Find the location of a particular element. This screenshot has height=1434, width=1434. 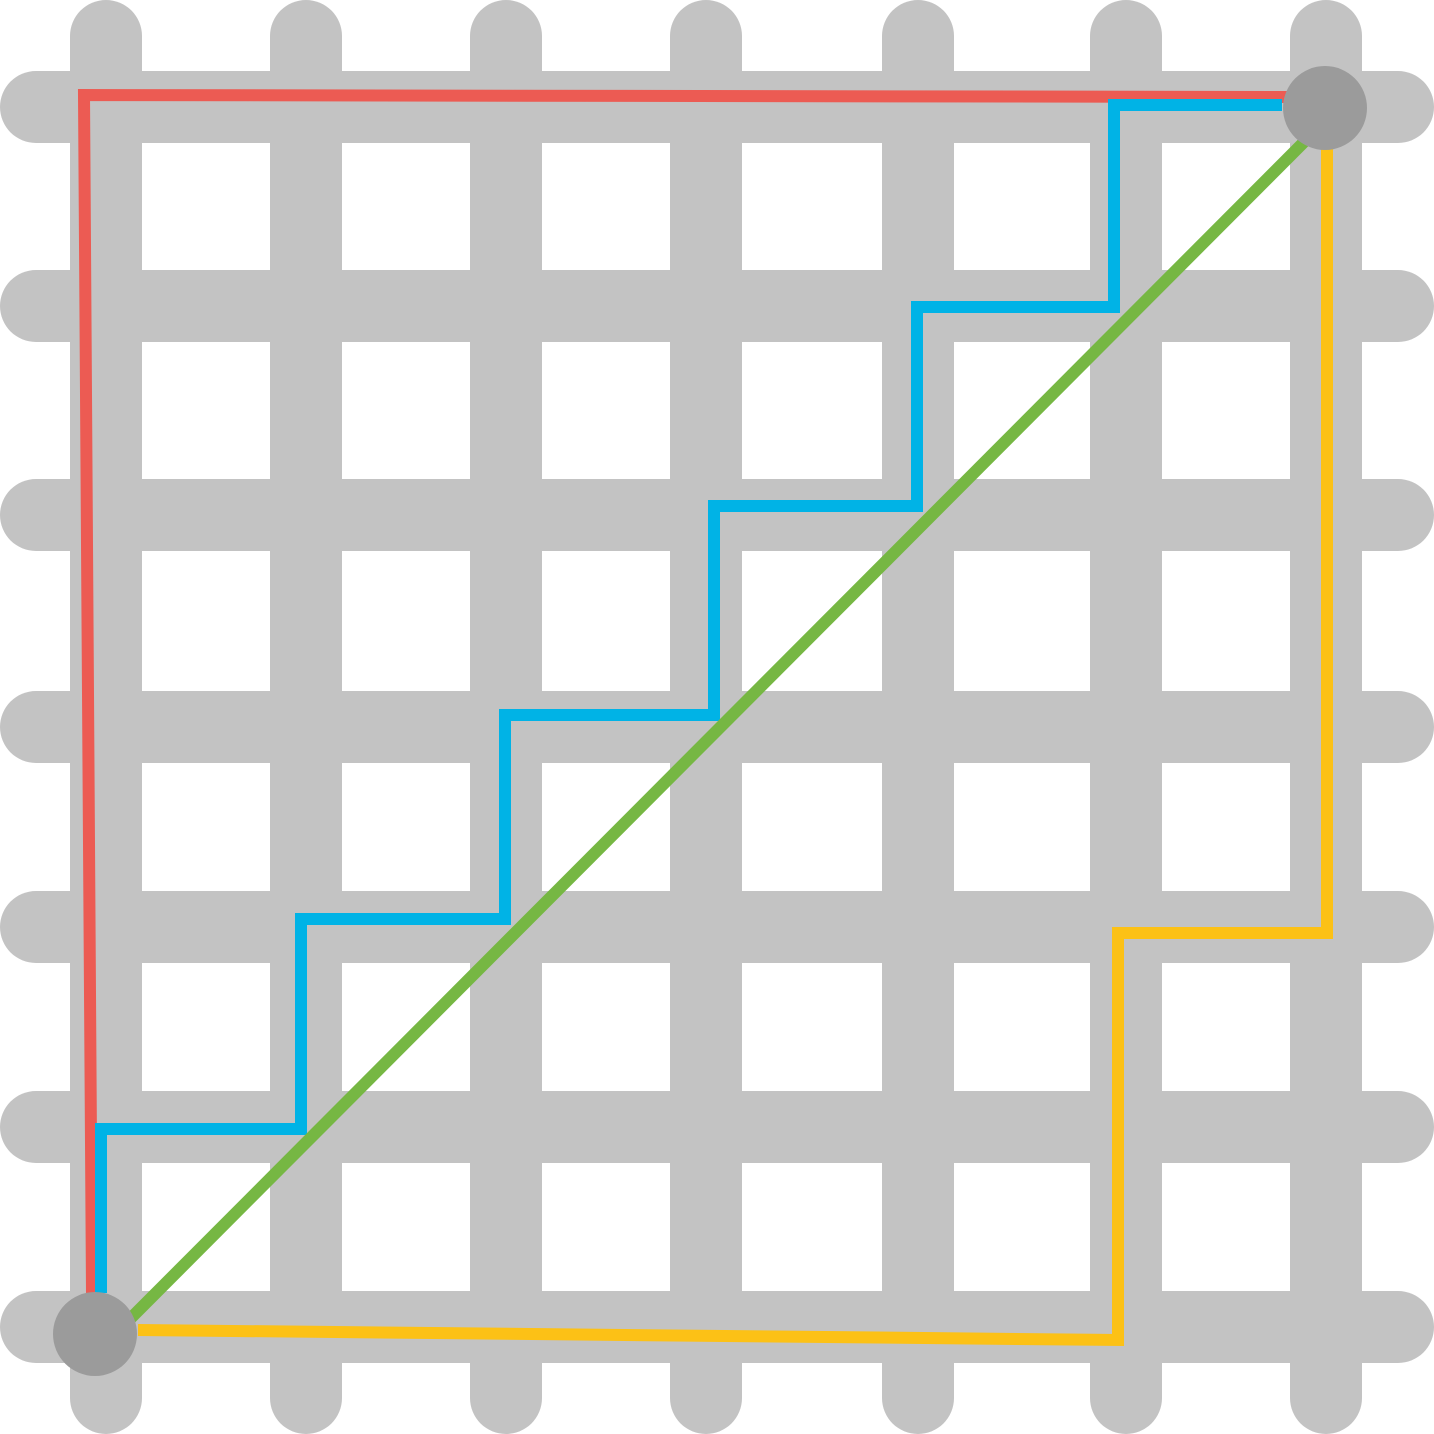

start-node is located at coordinates (95, 1334).